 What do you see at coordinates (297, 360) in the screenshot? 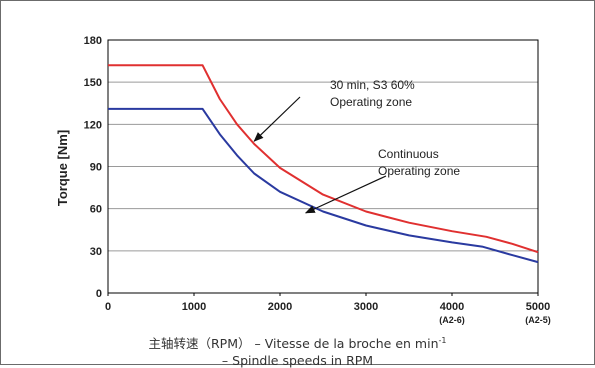
I see `x-axis-label-line2: – Spindle speeds in RPM` at bounding box center [297, 360].